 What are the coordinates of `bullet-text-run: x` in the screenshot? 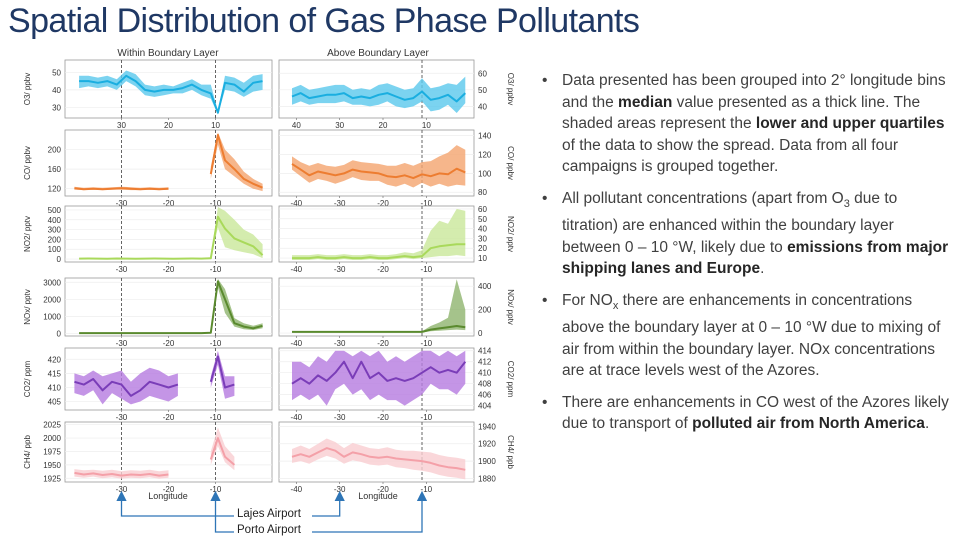 It's located at (615, 305).